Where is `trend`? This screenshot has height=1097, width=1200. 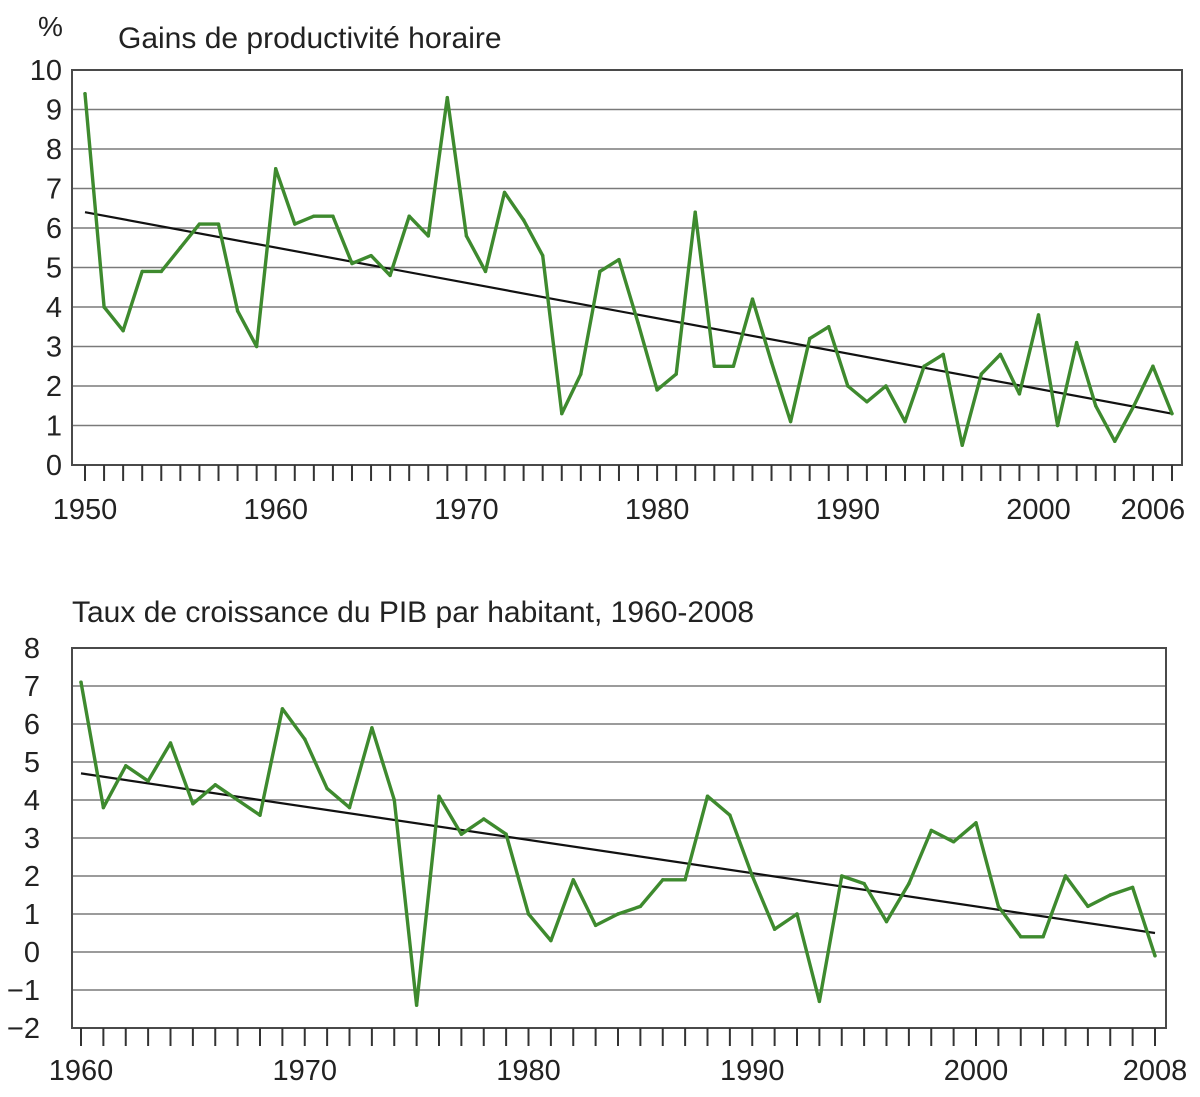
trend is located at coordinates (618, 853).